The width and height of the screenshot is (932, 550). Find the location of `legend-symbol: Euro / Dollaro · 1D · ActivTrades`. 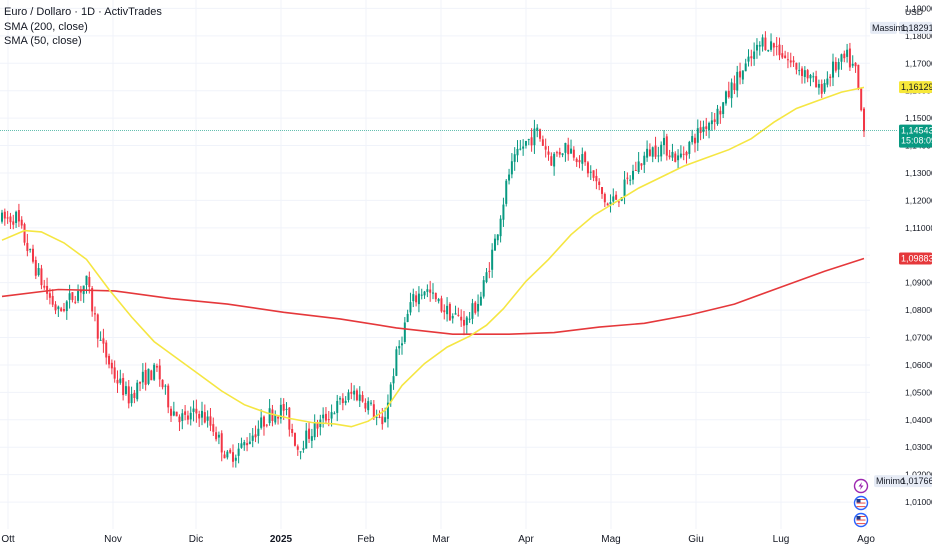

legend-symbol: Euro / Dollaro · 1D · ActivTrades is located at coordinates (83, 12).